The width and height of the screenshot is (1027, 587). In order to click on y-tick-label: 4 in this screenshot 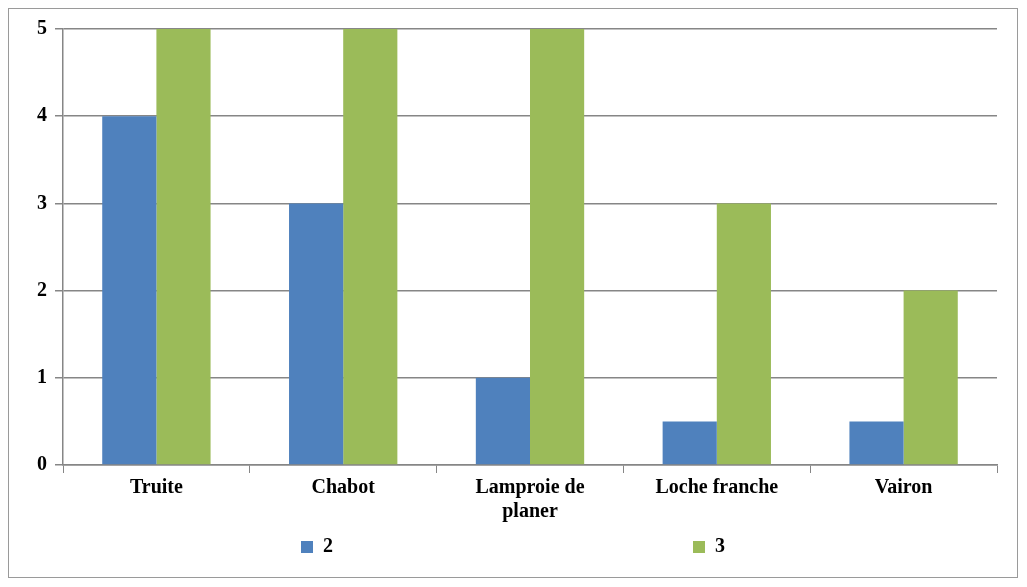, I will do `click(42, 114)`.